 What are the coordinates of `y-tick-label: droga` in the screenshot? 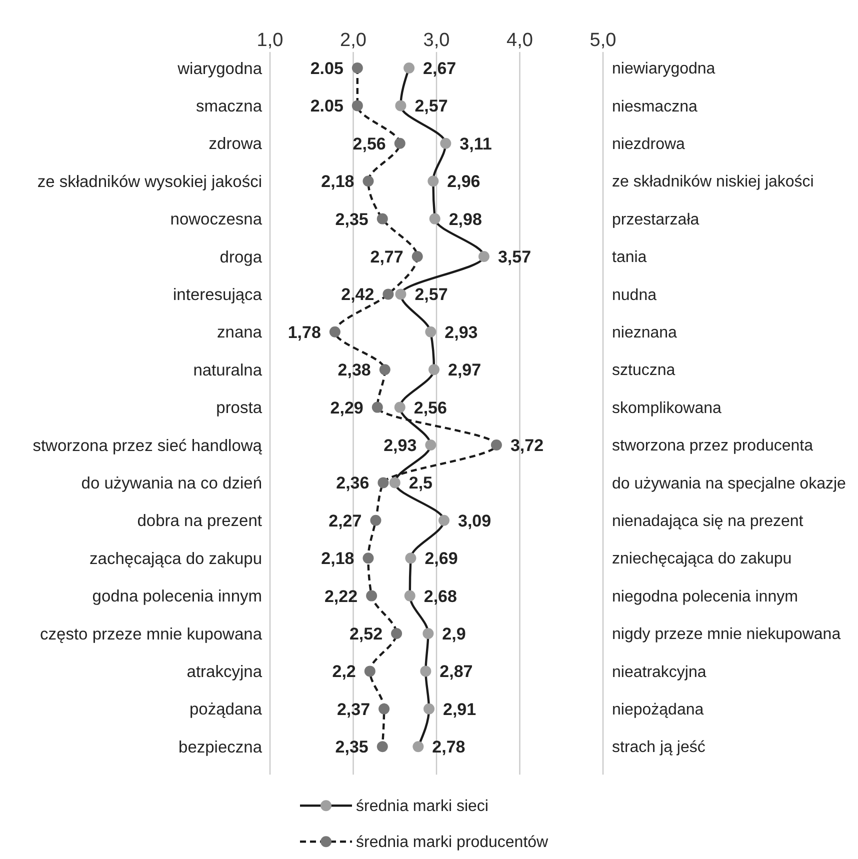 It's located at (241, 257).